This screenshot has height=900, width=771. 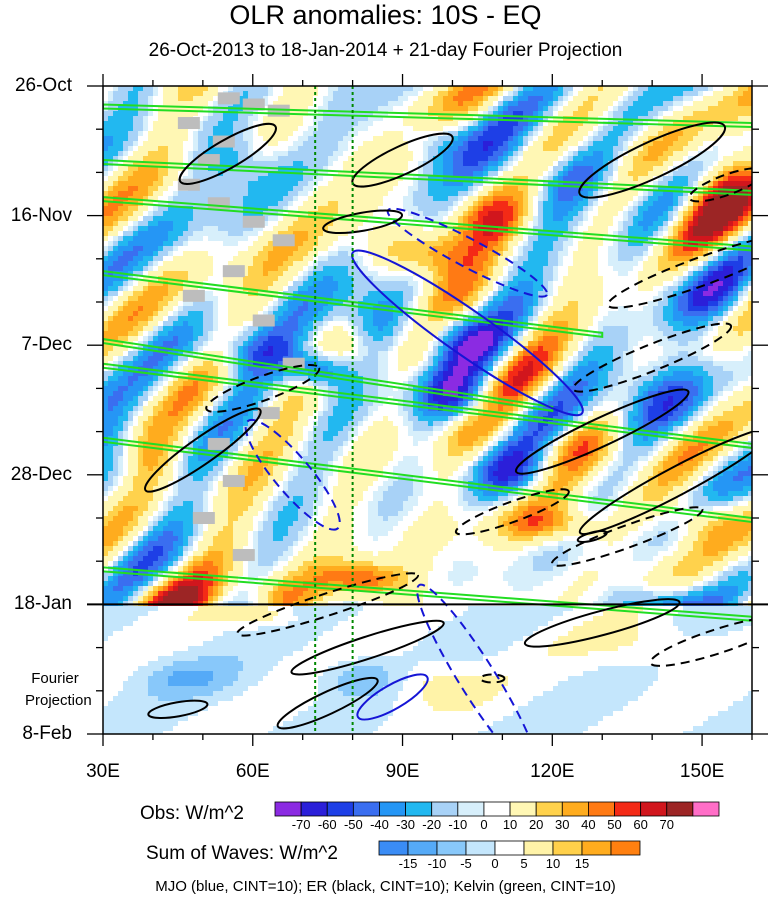 What do you see at coordinates (408, 863) in the screenshot?
I see `waves-colorbar-tick: -15` at bounding box center [408, 863].